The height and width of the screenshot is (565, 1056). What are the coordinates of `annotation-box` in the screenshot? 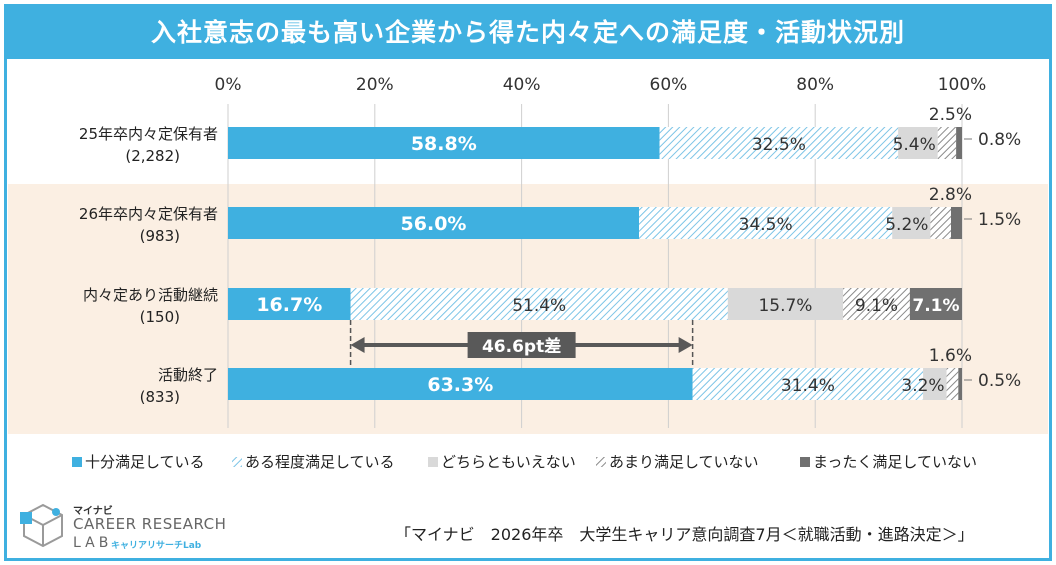 It's located at (521, 345).